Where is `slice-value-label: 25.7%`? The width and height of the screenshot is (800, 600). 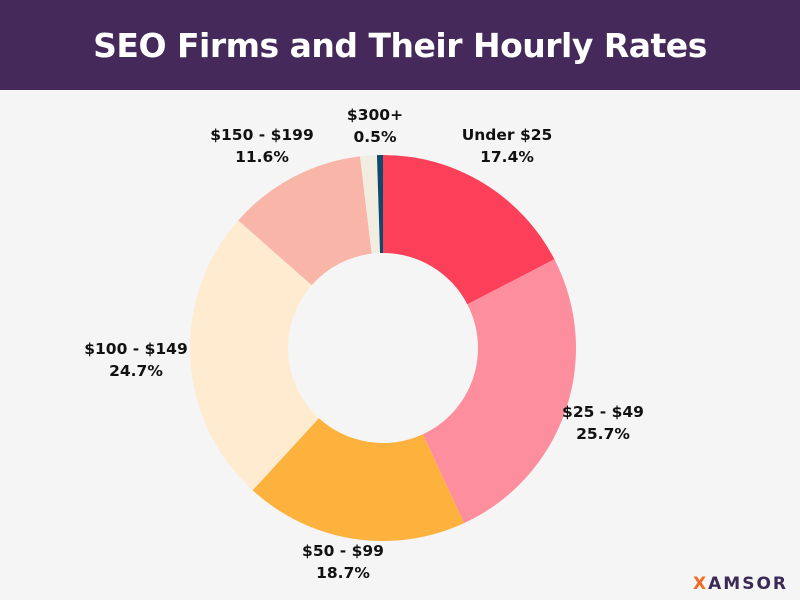
slice-value-label: 25.7% is located at coordinates (603, 434).